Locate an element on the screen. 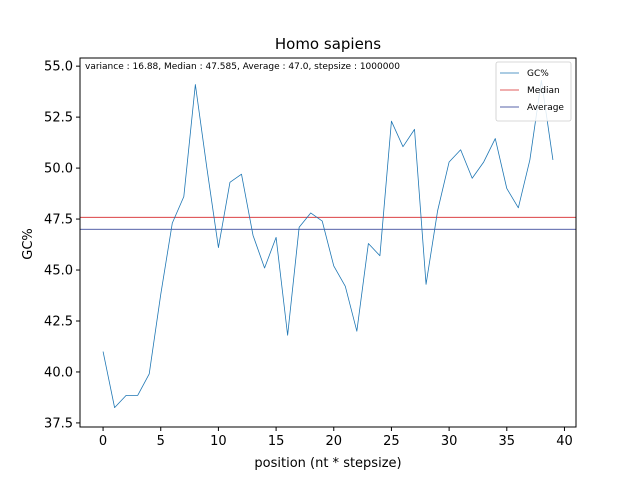 The height and width of the screenshot is (480, 640). y-tick-label: 47.5 is located at coordinates (58, 220).